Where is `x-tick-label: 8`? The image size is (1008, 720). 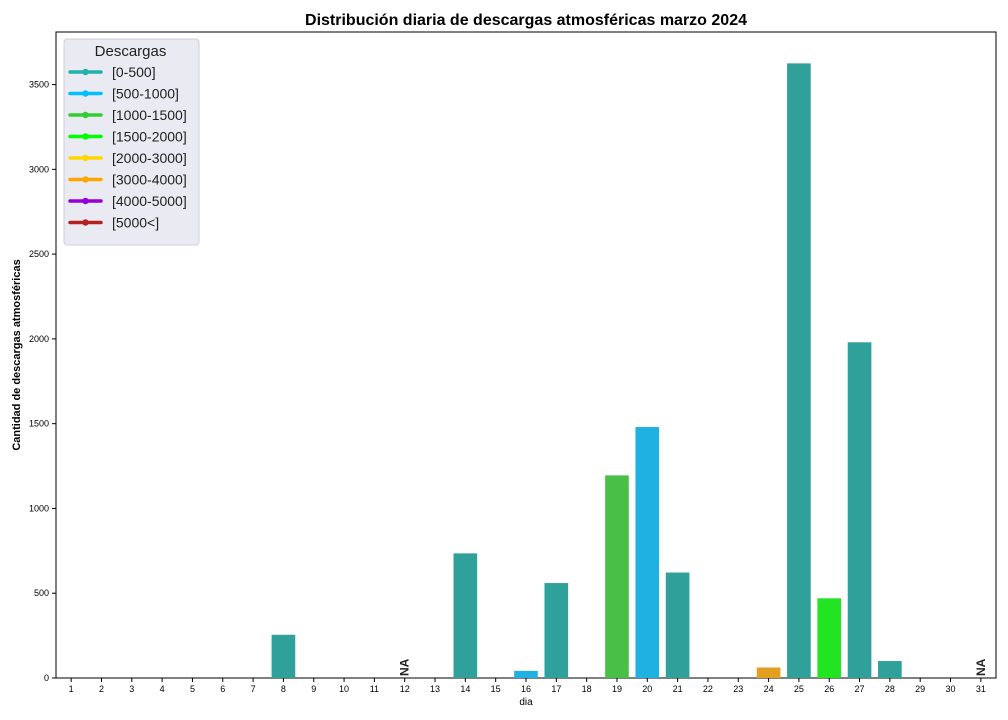 x-tick-label: 8 is located at coordinates (283, 689).